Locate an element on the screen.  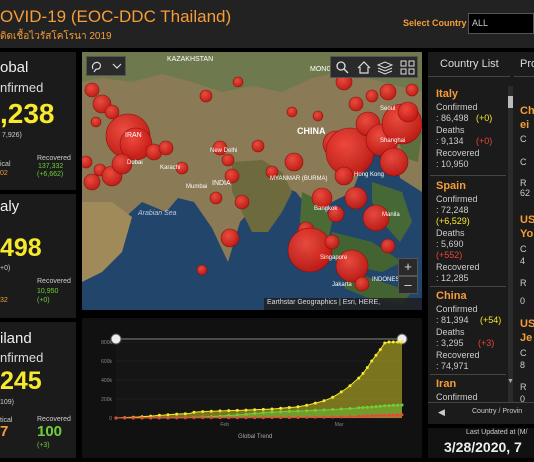
tab-provinces: Pro is located at coordinates (524, 64).